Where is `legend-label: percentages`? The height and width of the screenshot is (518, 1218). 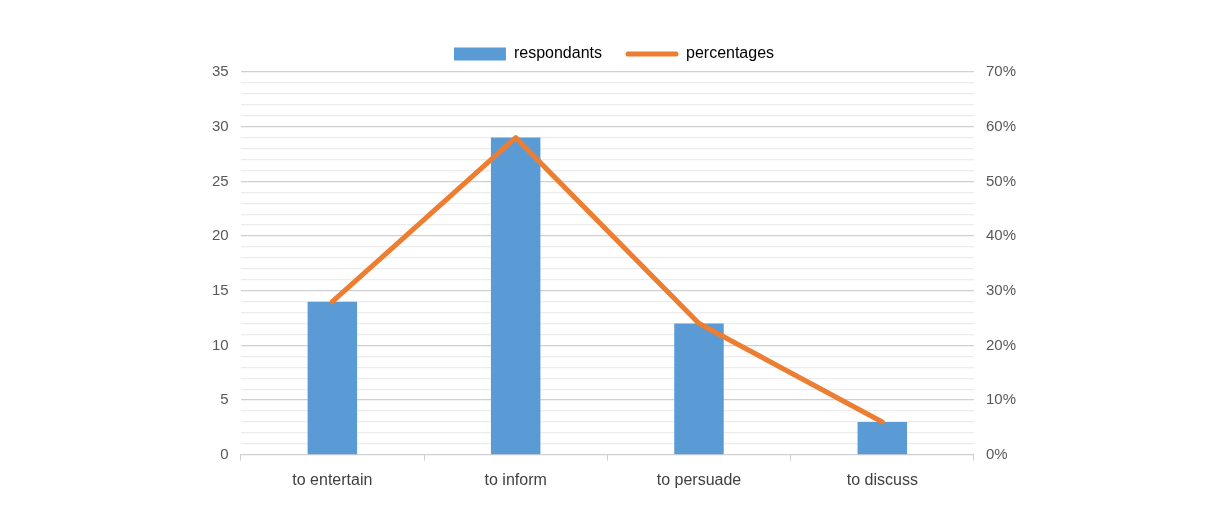
legend-label: percentages is located at coordinates (730, 53).